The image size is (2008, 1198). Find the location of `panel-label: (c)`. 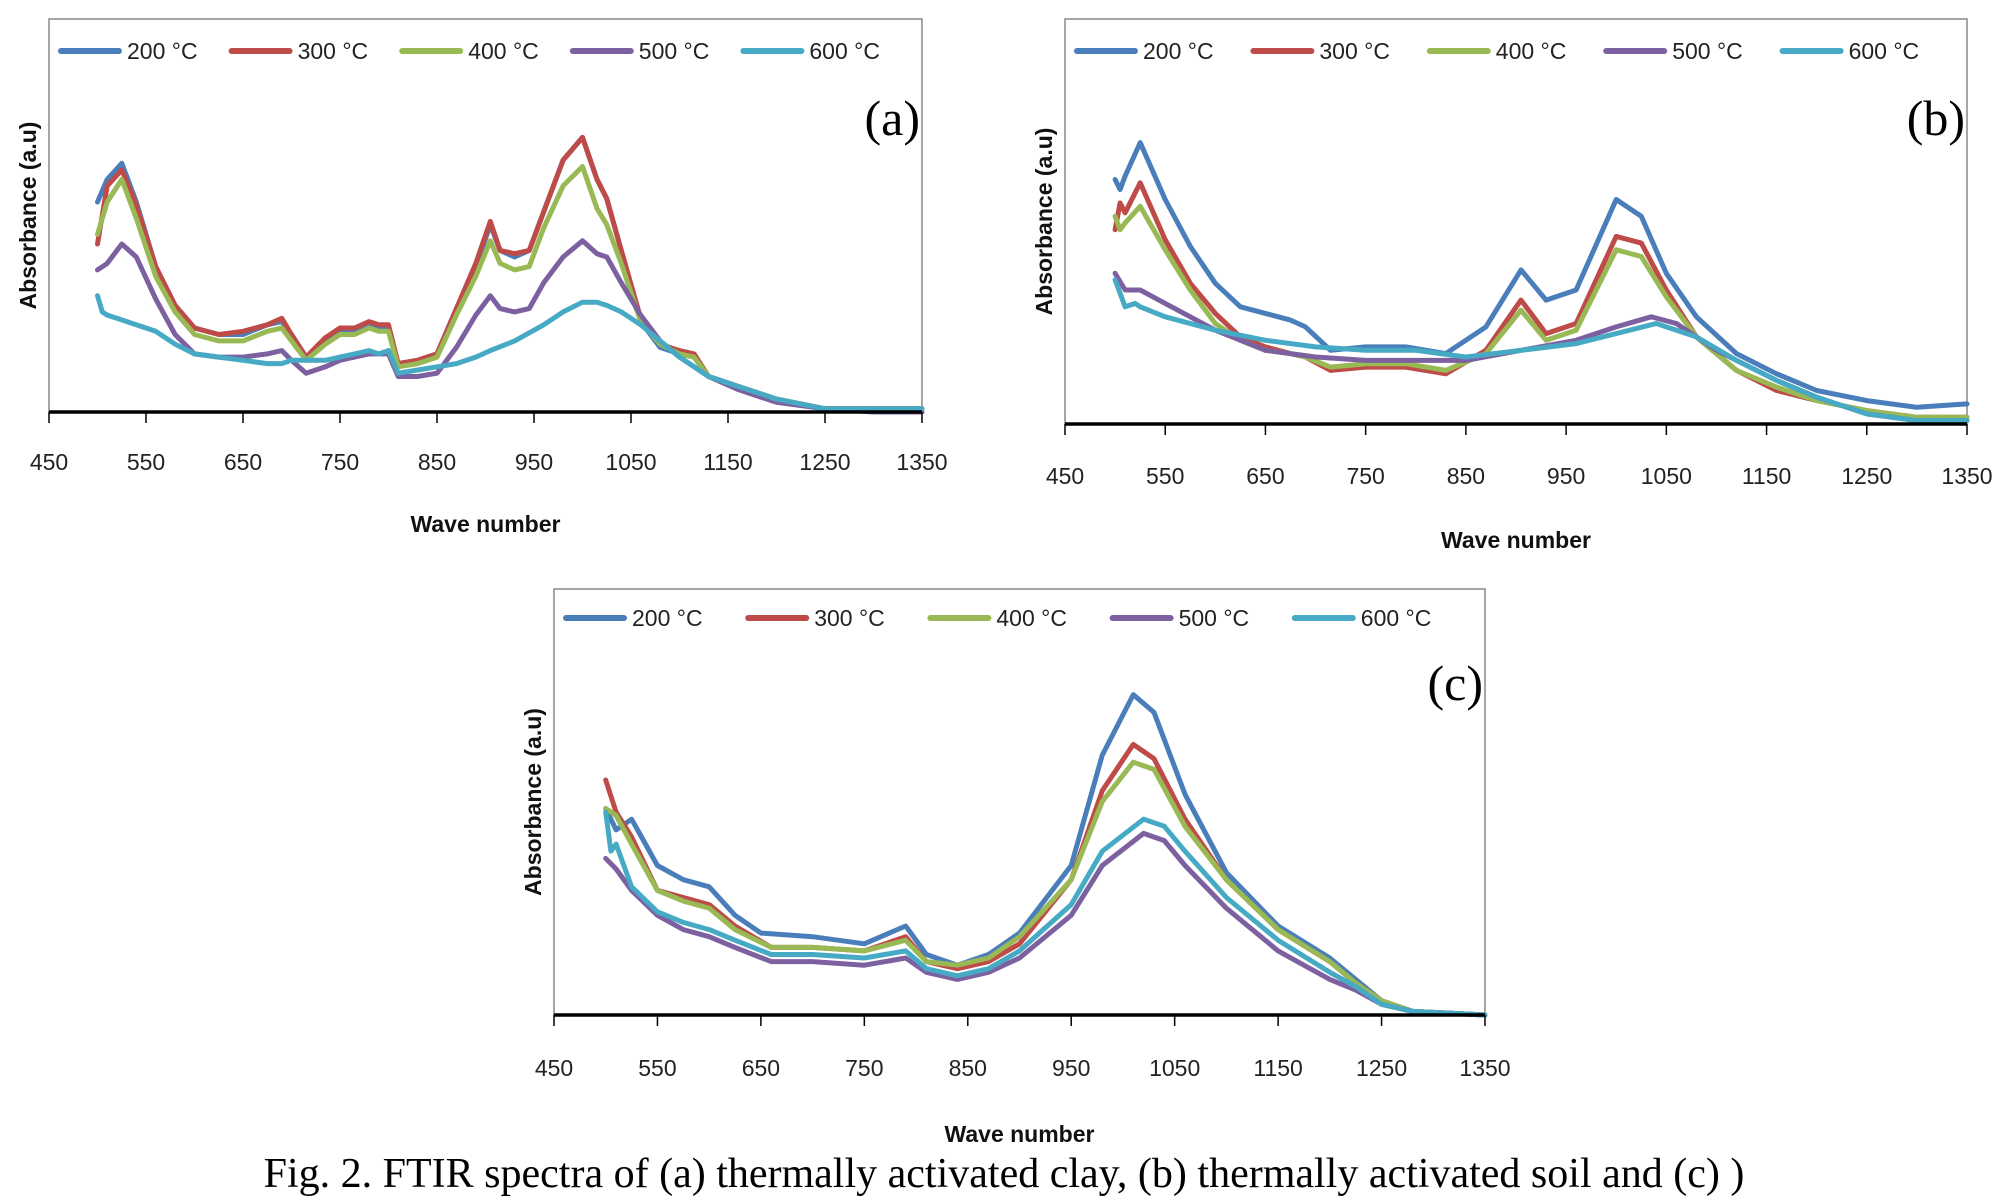

panel-label: (c) is located at coordinates (1456, 683).